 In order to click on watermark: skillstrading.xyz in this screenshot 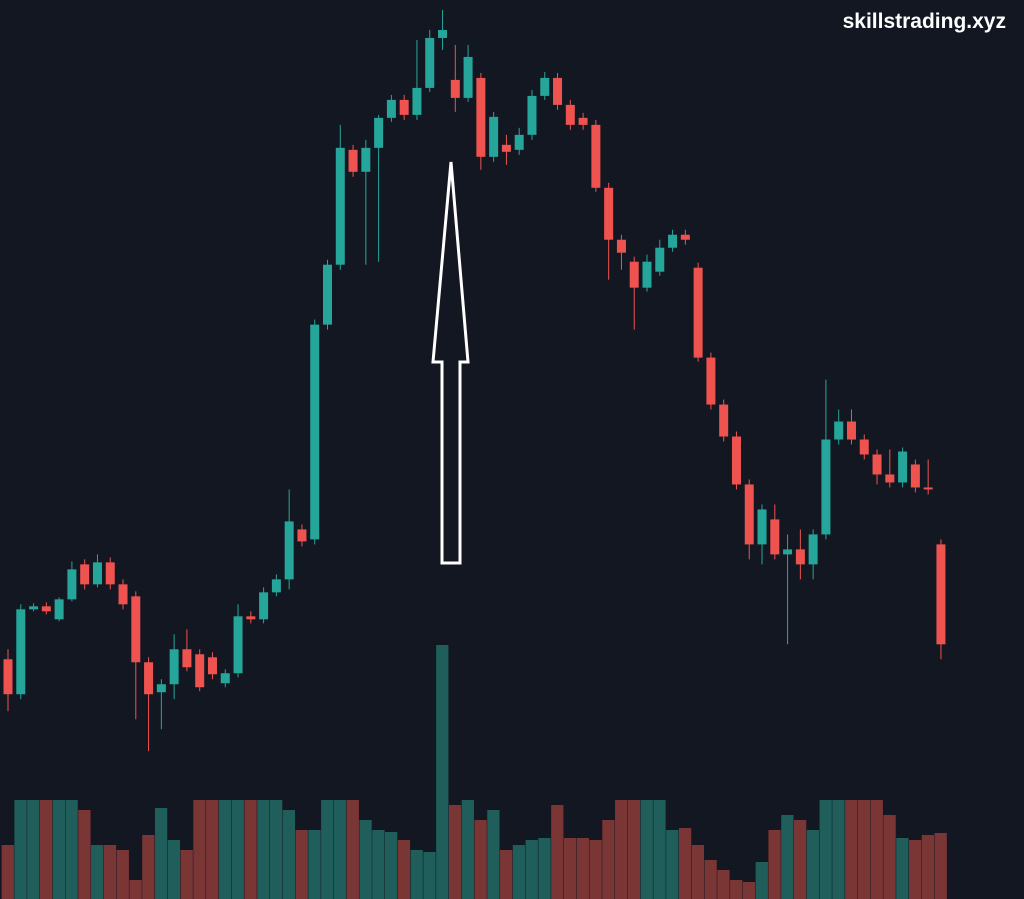, I will do `click(924, 21)`.